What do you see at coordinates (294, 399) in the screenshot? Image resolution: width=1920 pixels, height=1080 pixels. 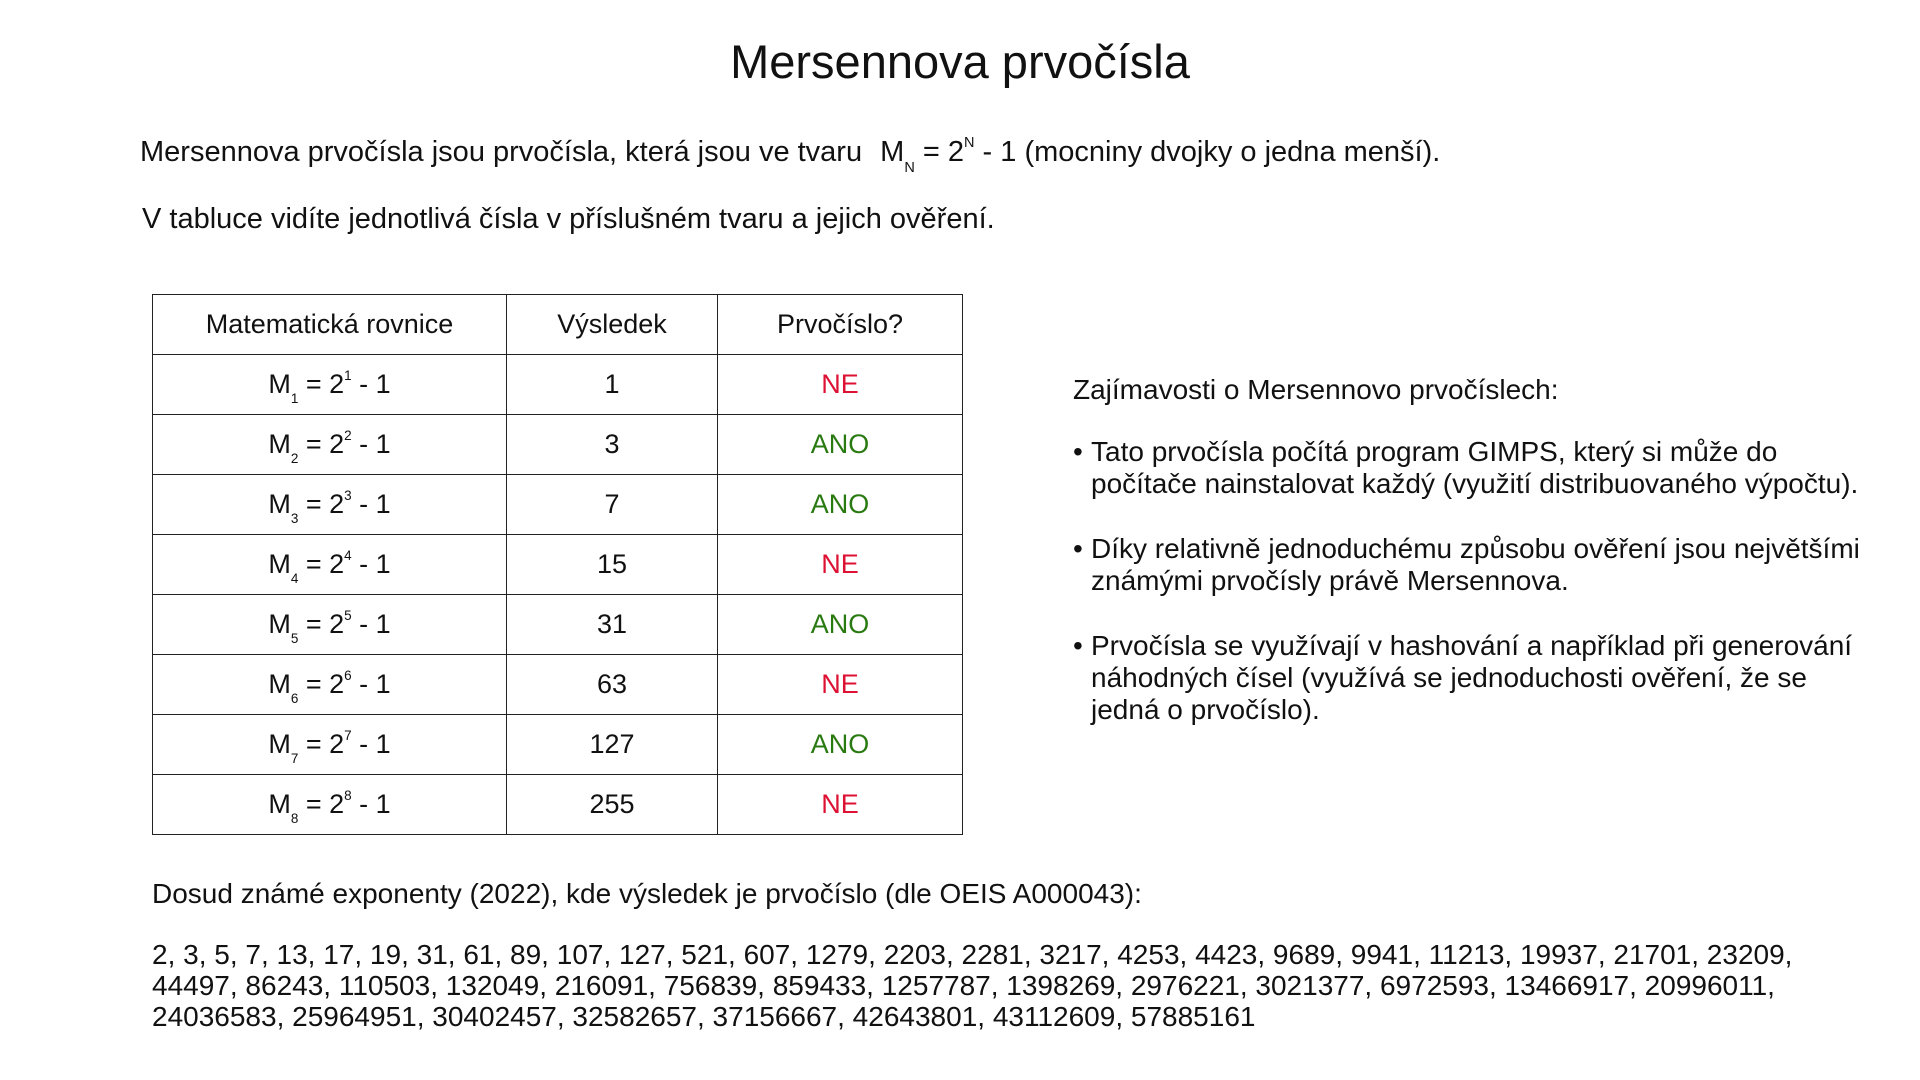 I see `equation-index: 1` at bounding box center [294, 399].